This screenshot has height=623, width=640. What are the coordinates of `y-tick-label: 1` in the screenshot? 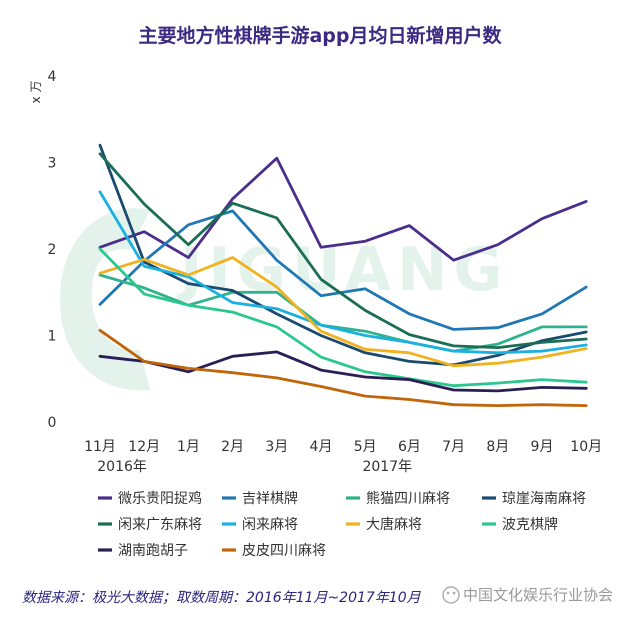 It's located at (52, 337).